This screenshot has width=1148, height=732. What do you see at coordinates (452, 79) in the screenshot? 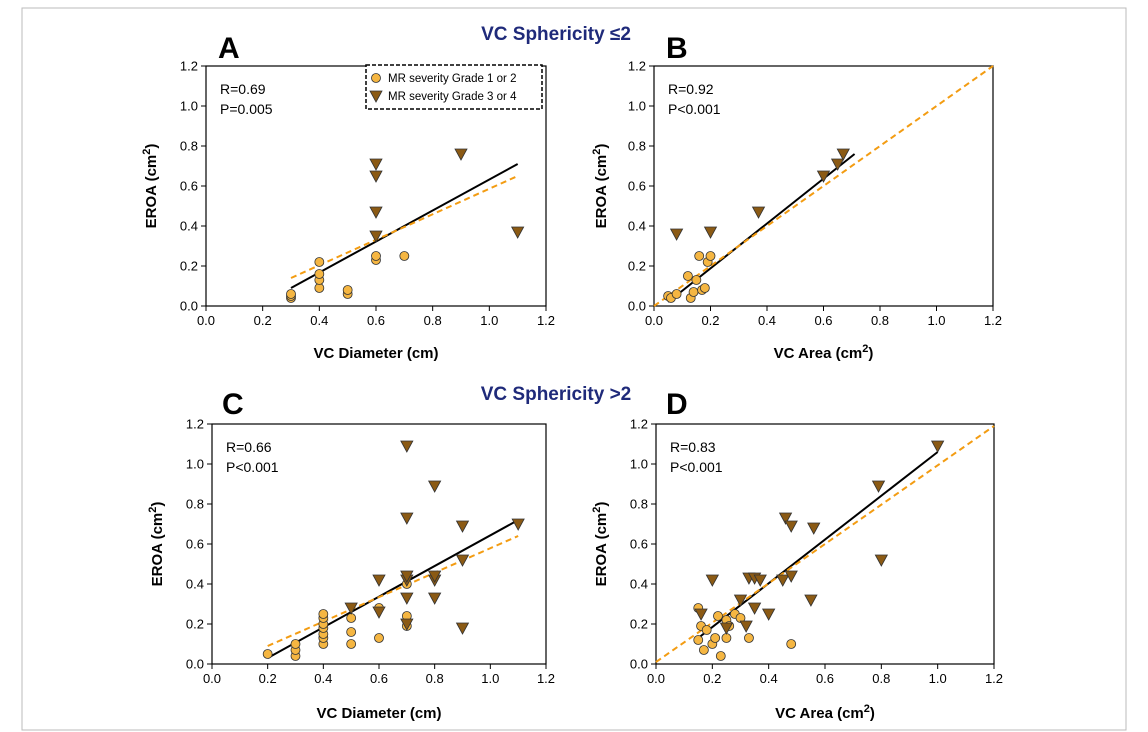
I see `legend-label: MR severity Grade 1 or 2` at bounding box center [452, 79].